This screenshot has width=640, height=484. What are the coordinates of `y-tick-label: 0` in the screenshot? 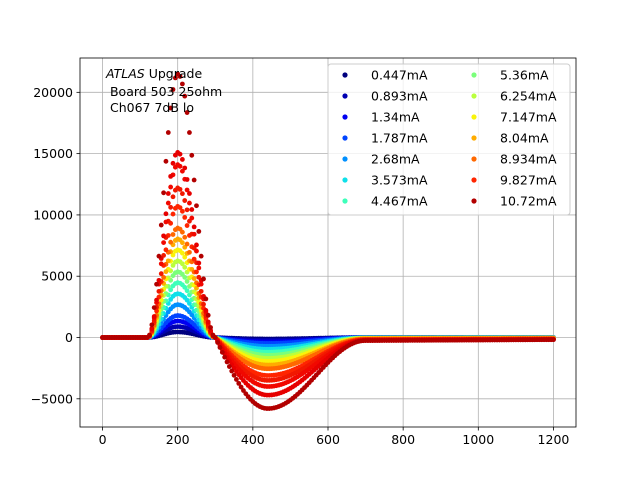 It's located at (69, 337).